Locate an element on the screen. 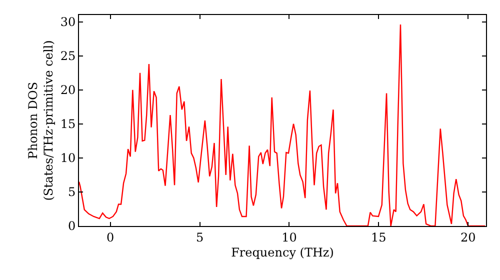 The width and height of the screenshot is (500, 280). y-tick-label: 30 is located at coordinates (68, 22).